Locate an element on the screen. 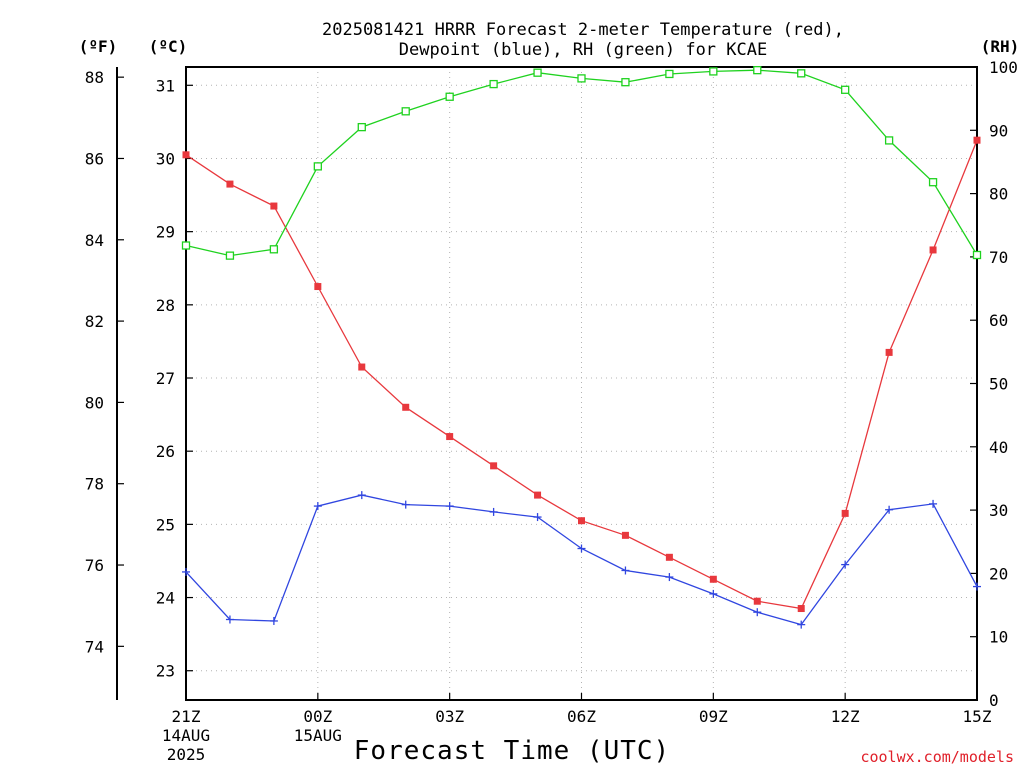 The width and height of the screenshot is (1024, 768). fahrenheit-tick-label: 84 is located at coordinates (94, 240).